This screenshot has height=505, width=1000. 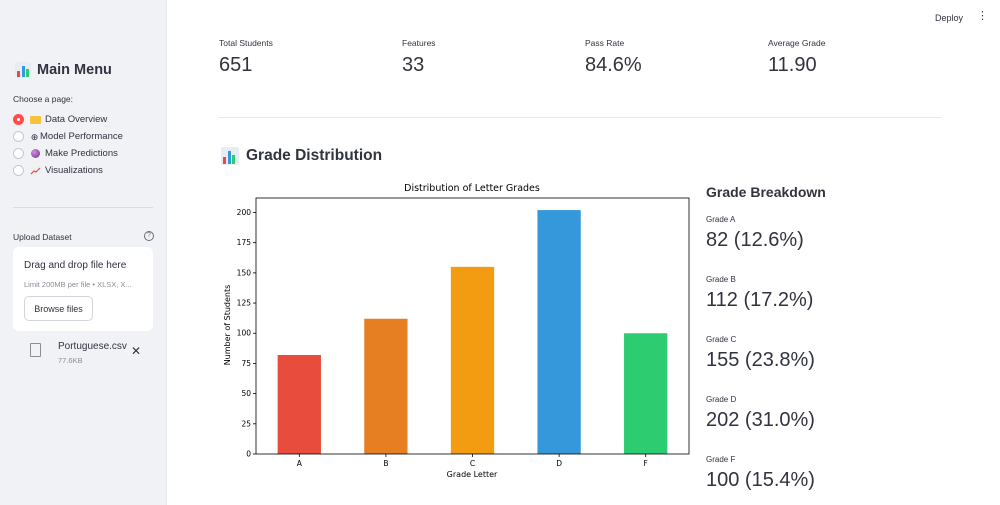 What do you see at coordinates (35, 350) in the screenshot?
I see `file-icon` at bounding box center [35, 350].